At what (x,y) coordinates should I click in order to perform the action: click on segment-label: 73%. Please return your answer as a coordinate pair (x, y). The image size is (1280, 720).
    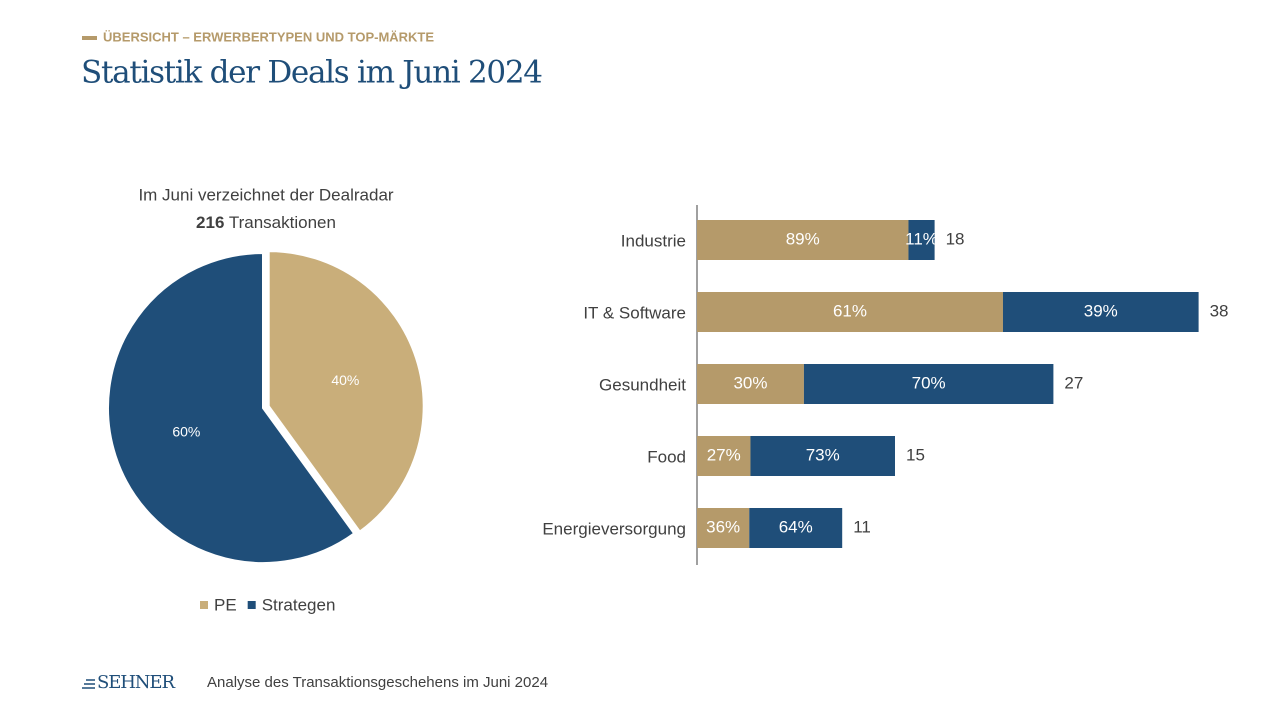
    Looking at the image, I should click on (823, 454).